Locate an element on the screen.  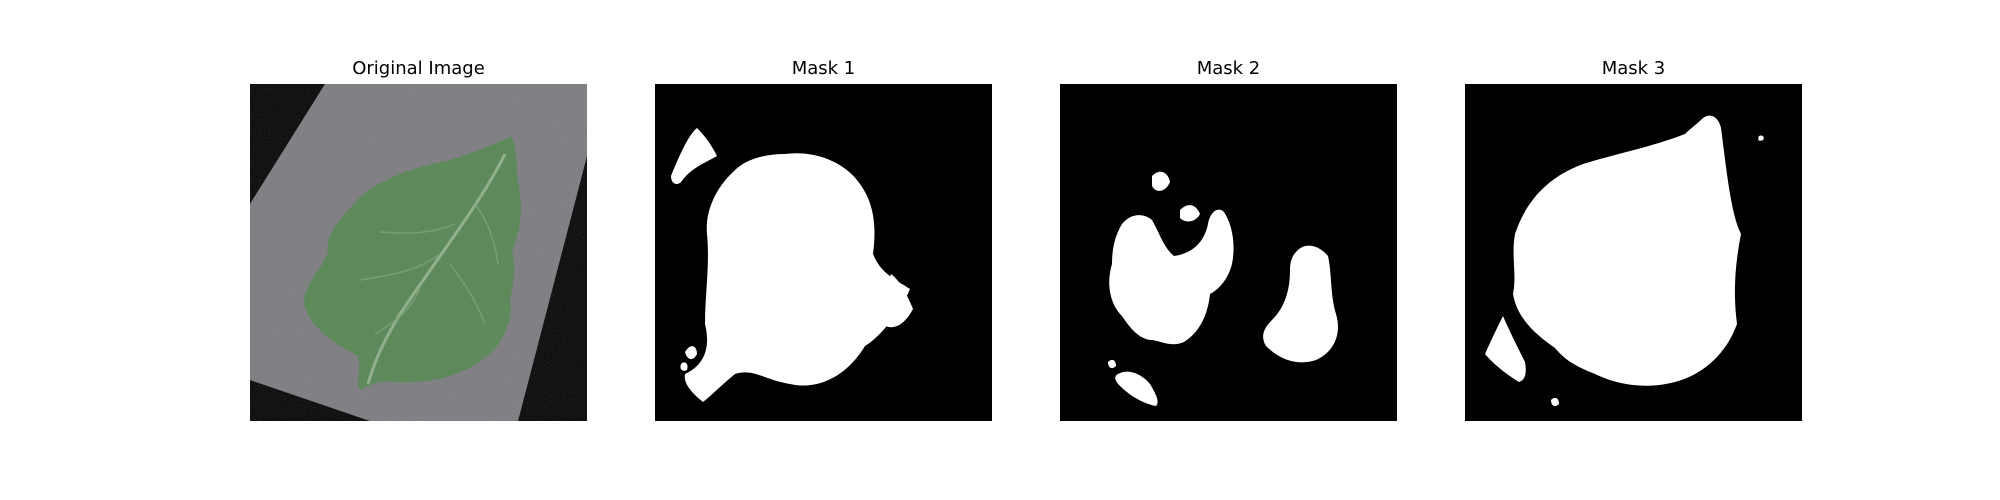
mask-2-foreground is located at coordinates (1223, 288).